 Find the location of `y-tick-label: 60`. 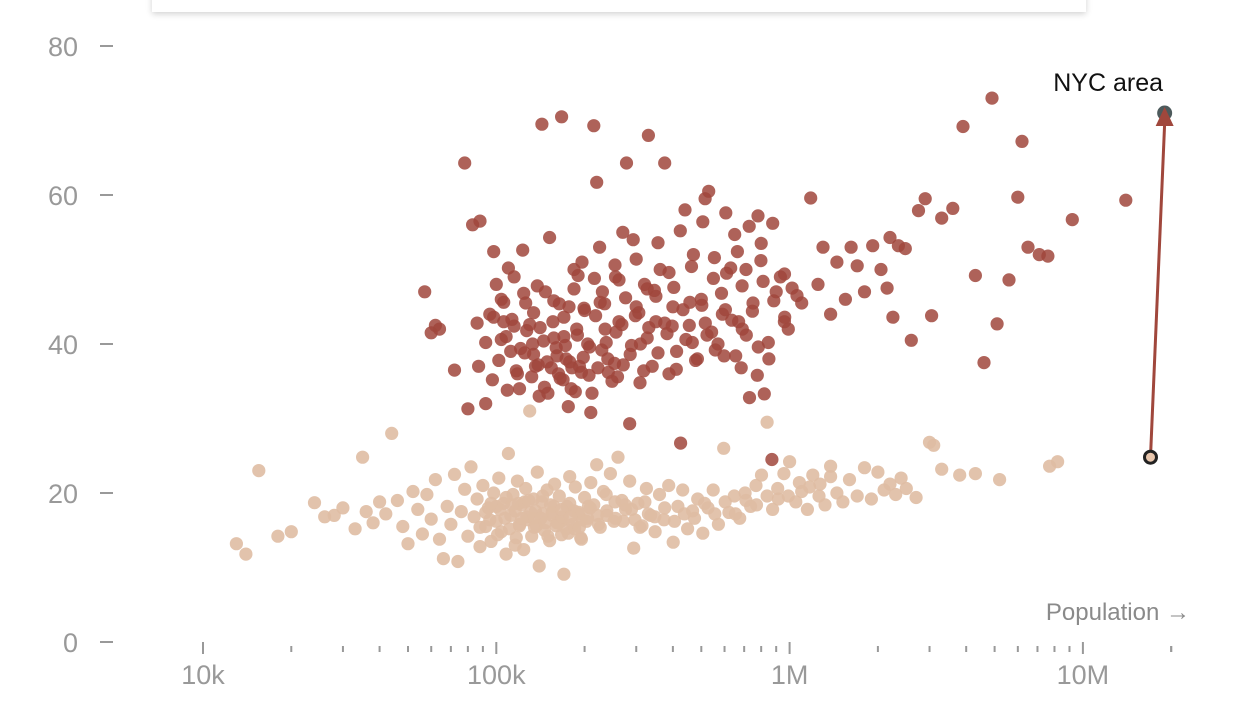

y-tick-label: 60 is located at coordinates (63, 196).